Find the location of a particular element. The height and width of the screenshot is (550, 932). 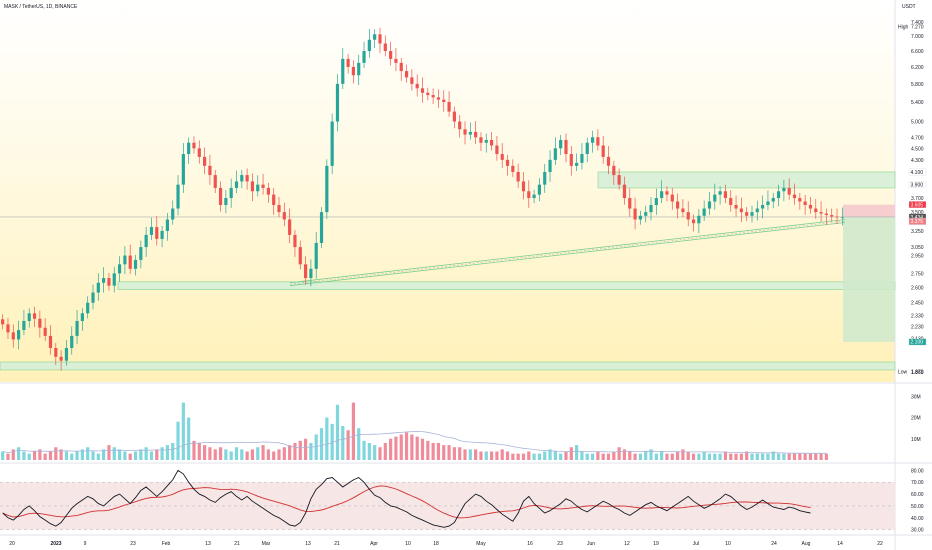

price-axis-tick: 5.800 is located at coordinates (917, 85).